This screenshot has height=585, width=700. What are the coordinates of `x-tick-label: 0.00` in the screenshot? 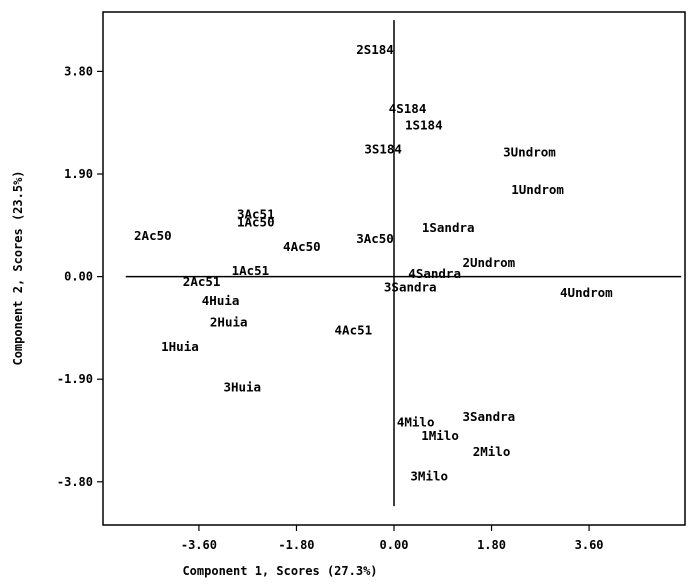 It's located at (394, 545).